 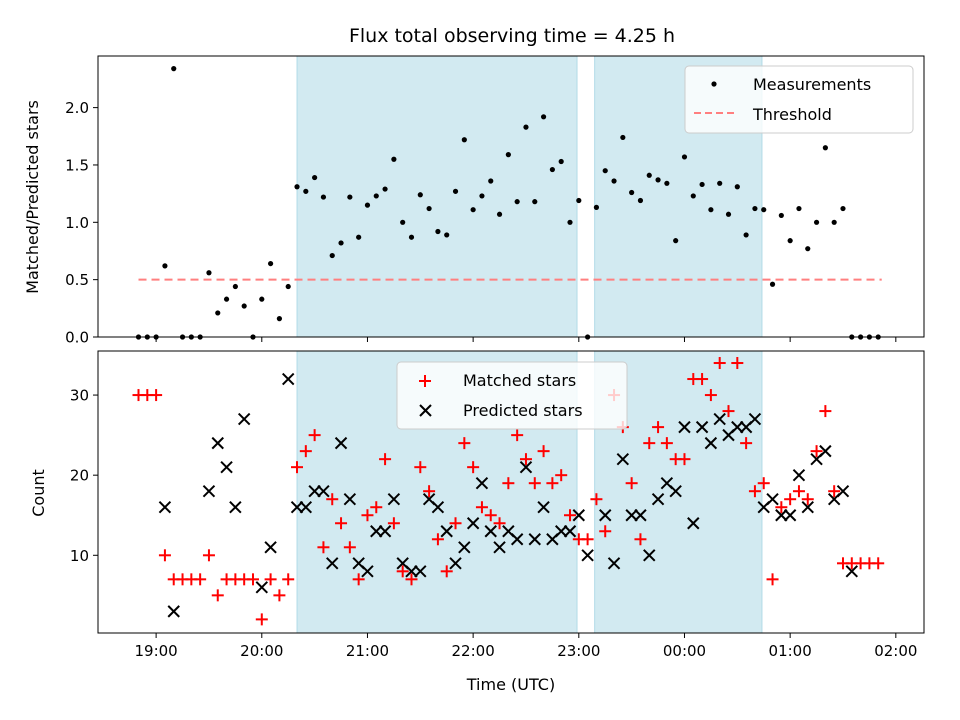 I want to click on y-tick-label: 20, so click(x=79, y=476).